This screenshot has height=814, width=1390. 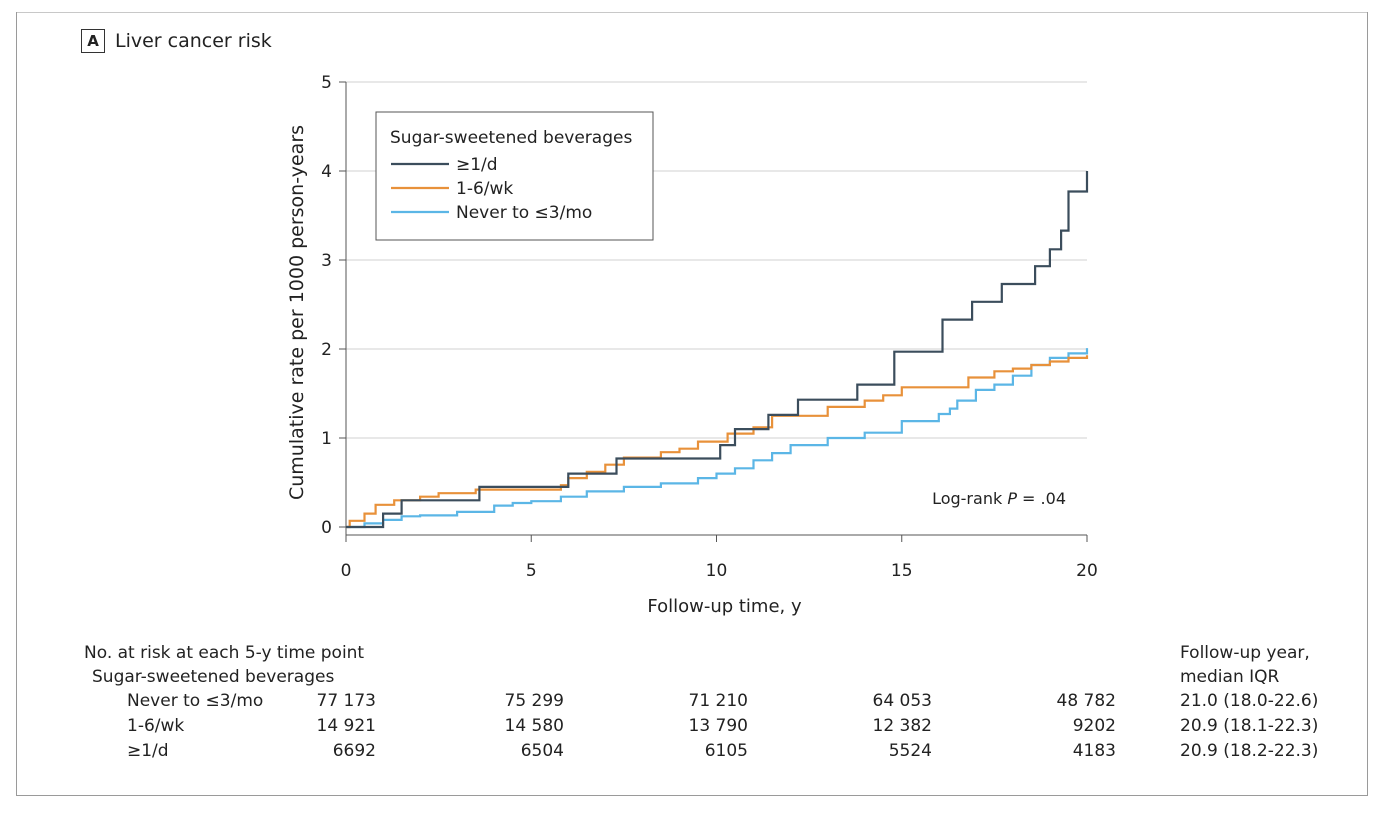 I want to click on x-tick-label: 0, so click(x=346, y=571).